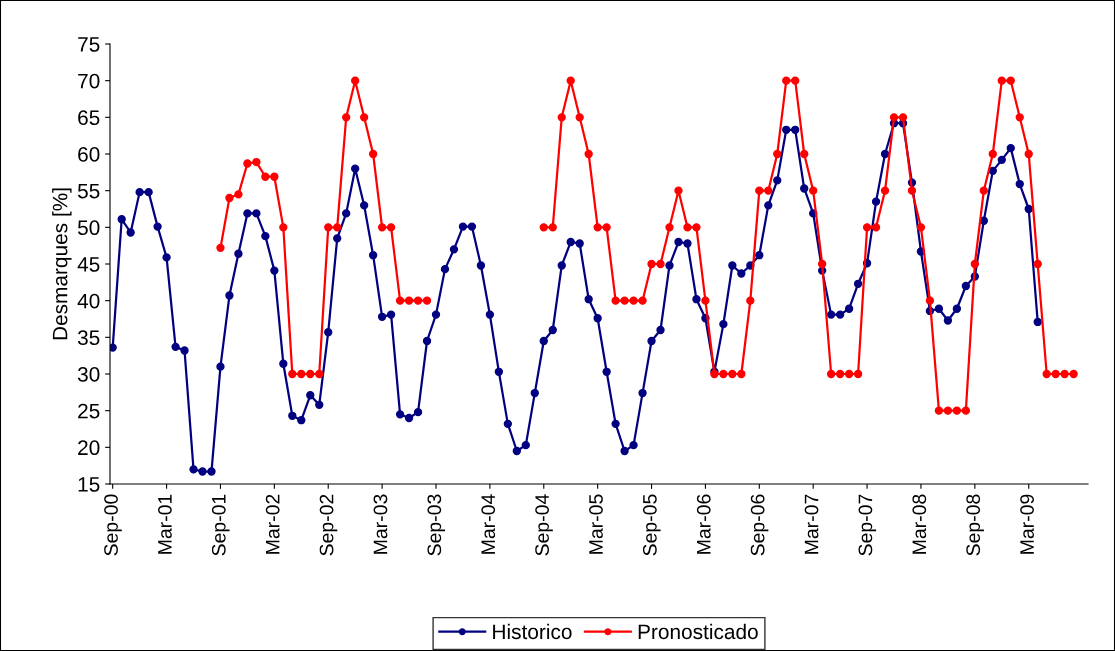 The height and width of the screenshot is (651, 1115). I want to click on x-tick-label: Mar-09, so click(1027, 524).